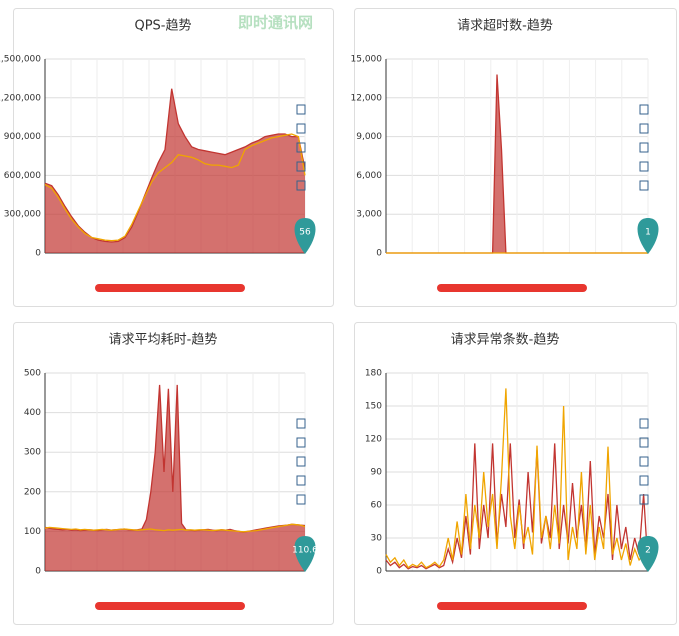 The width and height of the screenshot is (679, 636). I want to click on y-tick-label: 120, so click(373, 440).